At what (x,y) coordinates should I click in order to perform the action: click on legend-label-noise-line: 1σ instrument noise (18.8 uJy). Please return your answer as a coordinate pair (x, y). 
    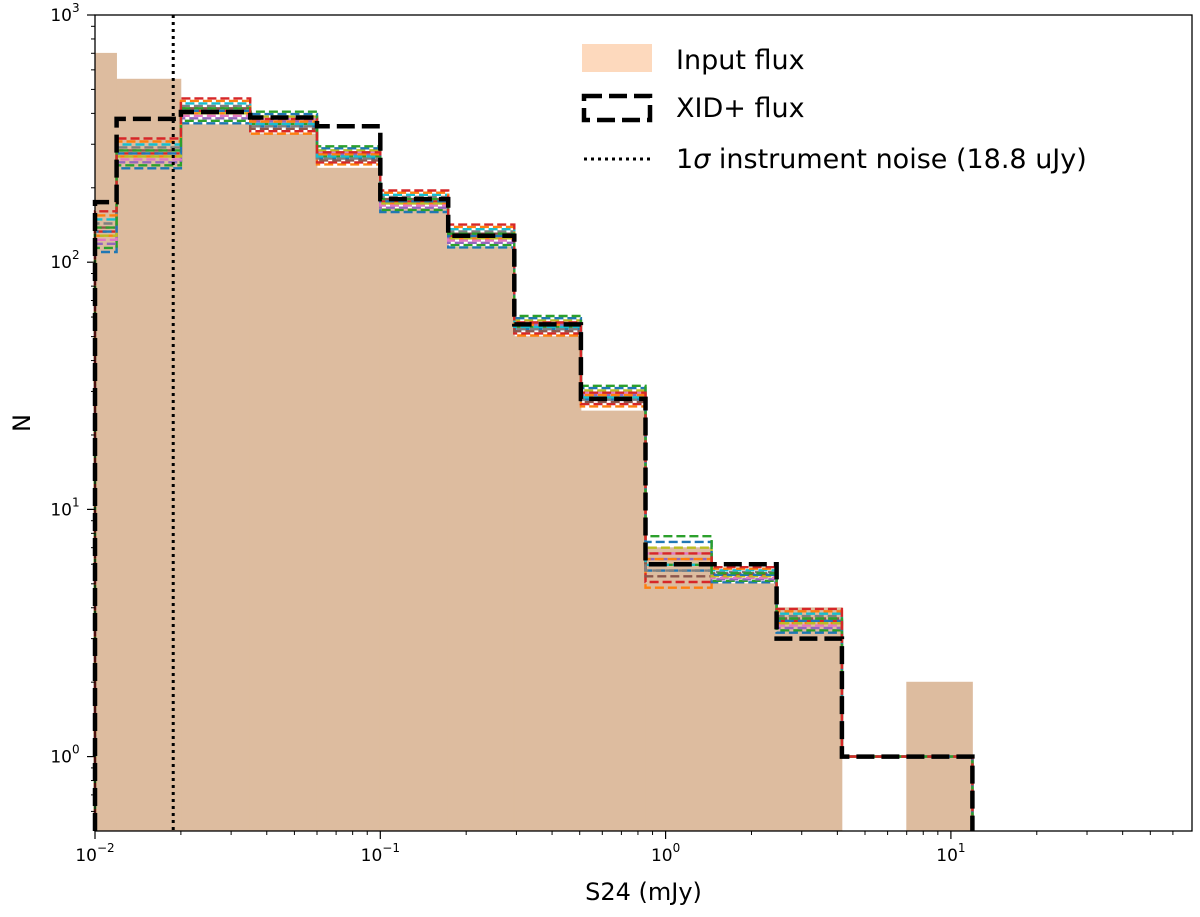
    Looking at the image, I should click on (881, 159).